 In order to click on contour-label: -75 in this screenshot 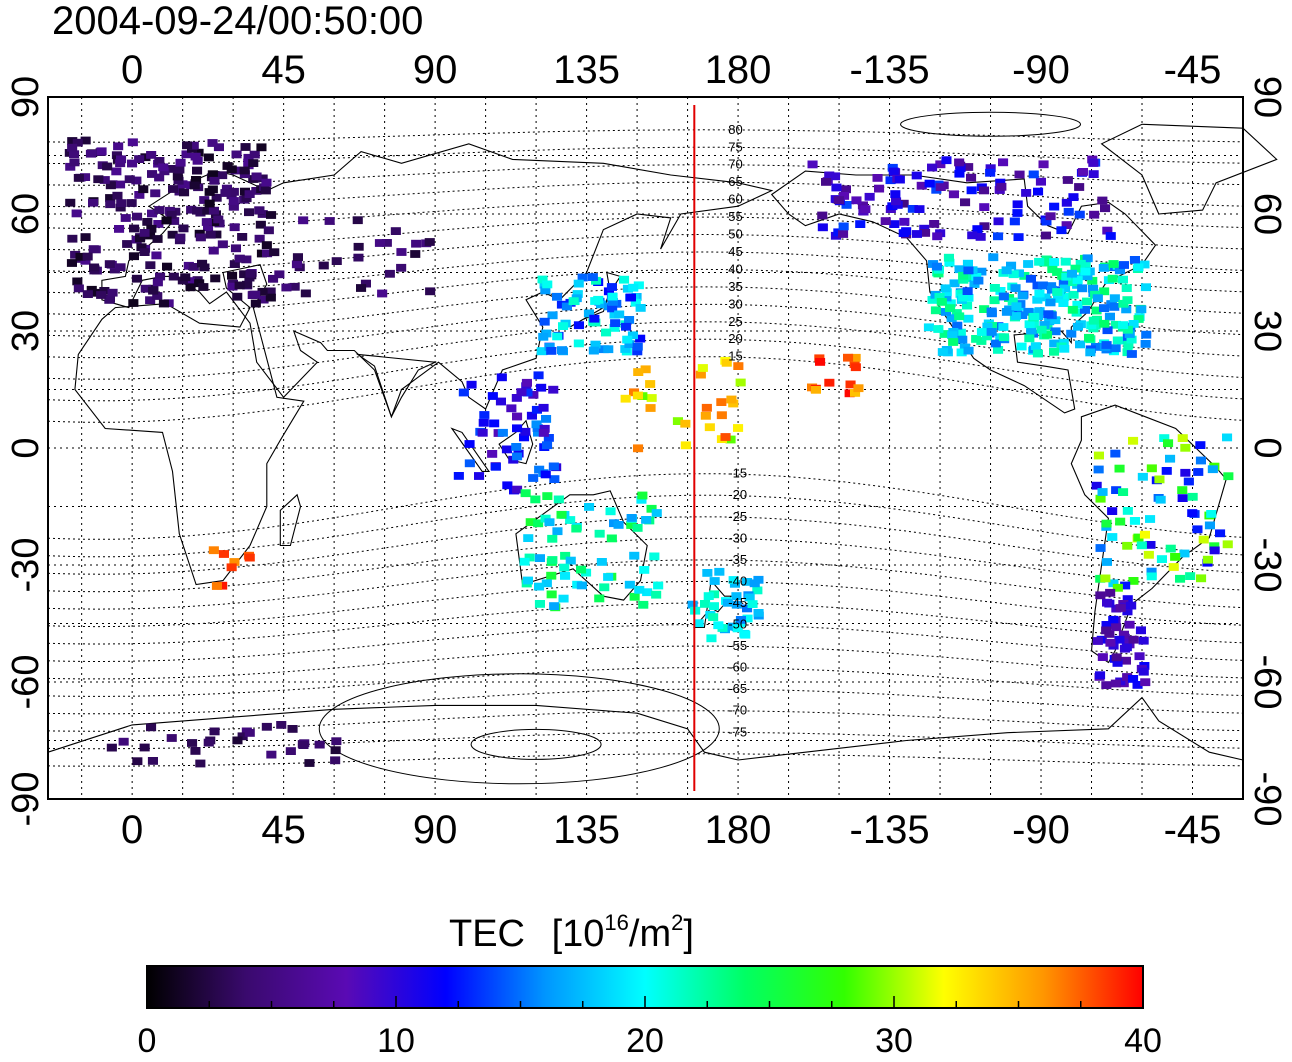, I will do `click(737, 731)`.